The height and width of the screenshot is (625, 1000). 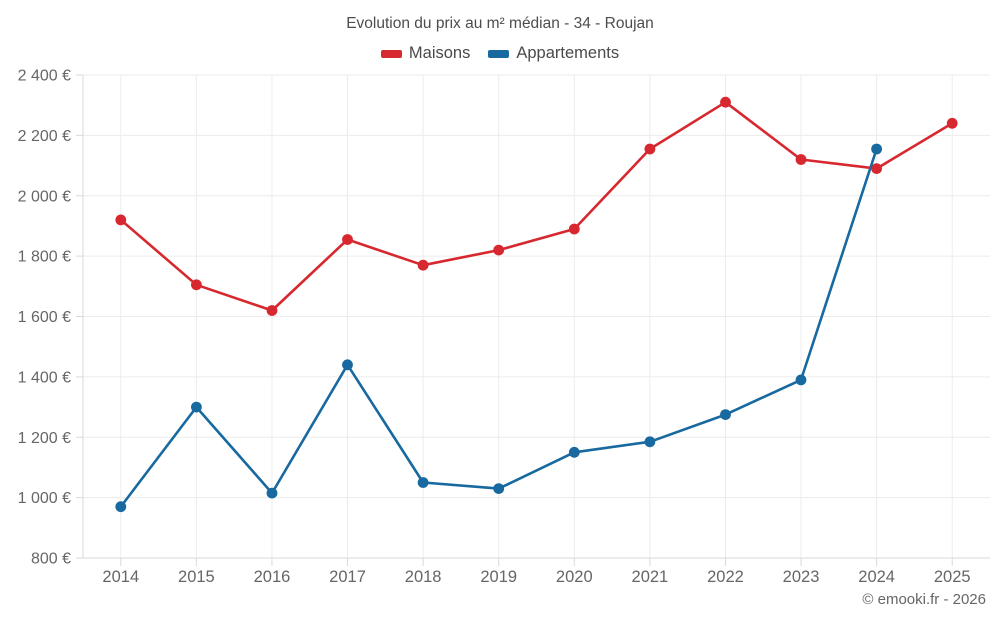 I want to click on data-point-appartements-2016, so click(x=272, y=493).